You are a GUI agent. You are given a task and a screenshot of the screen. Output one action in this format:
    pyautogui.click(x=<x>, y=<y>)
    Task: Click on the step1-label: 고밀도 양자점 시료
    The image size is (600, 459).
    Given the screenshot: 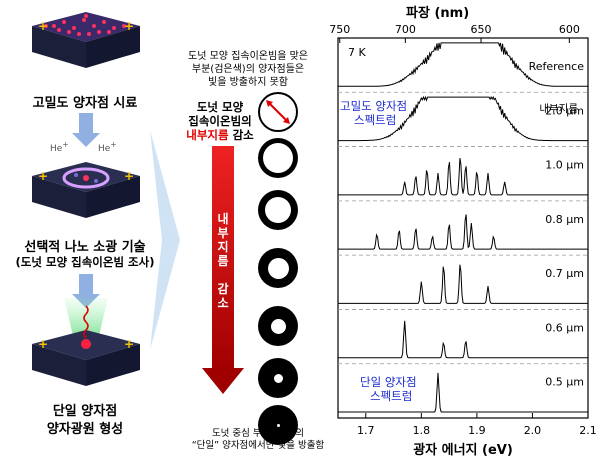 What is the action you would take?
    pyautogui.click(x=85, y=103)
    